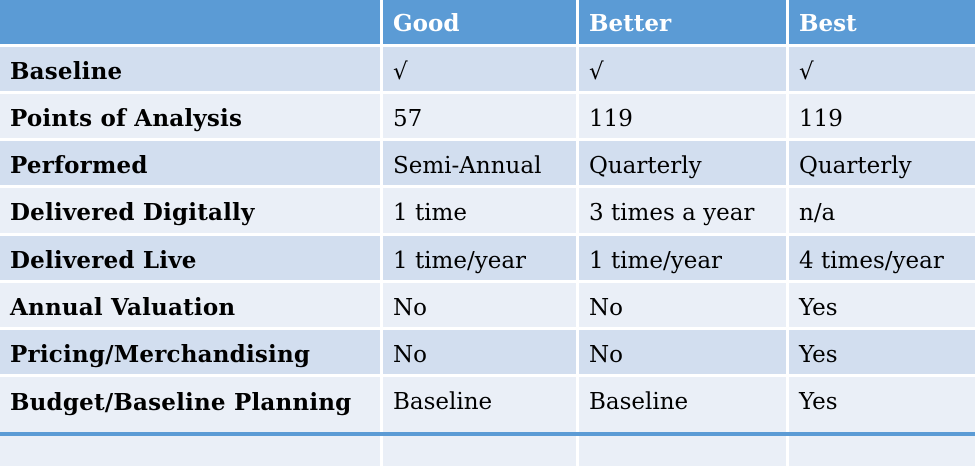 Image resolution: width=975 pixels, height=466 pixels. What do you see at coordinates (479, 116) in the screenshot?
I see `table-cell: 57` at bounding box center [479, 116].